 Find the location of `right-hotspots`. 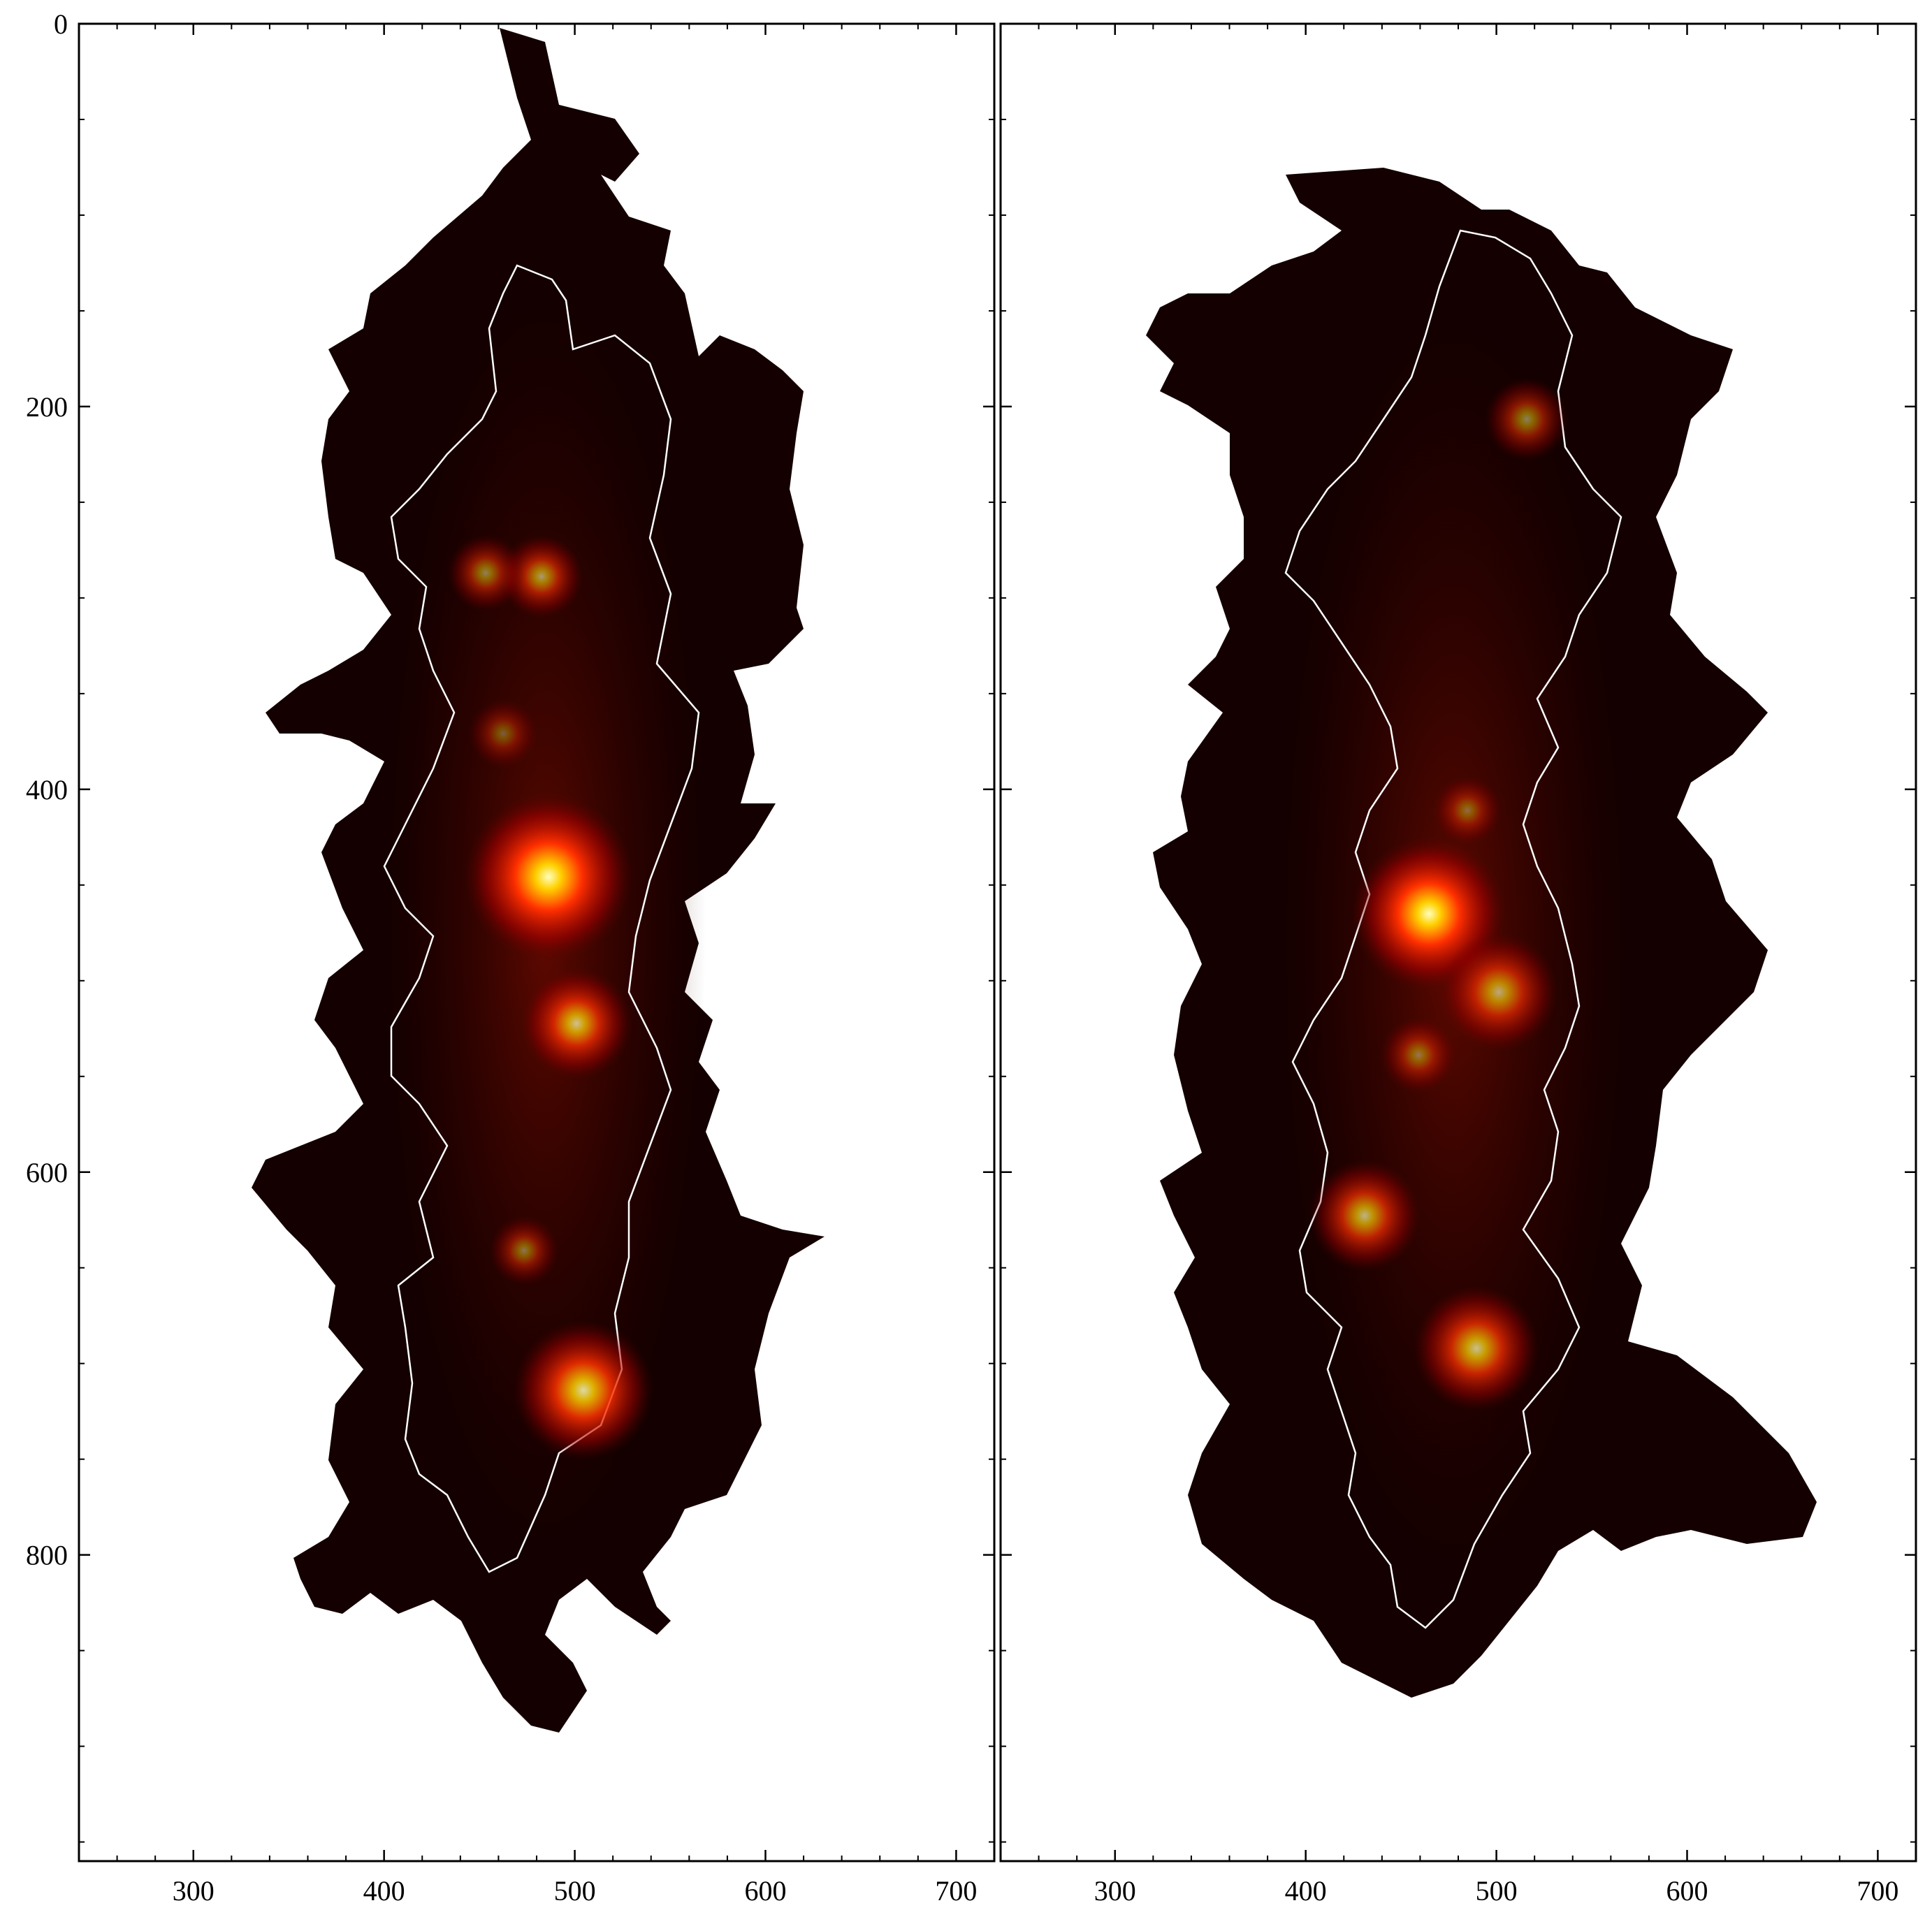

right-hotspots is located at coordinates (1439, 894).